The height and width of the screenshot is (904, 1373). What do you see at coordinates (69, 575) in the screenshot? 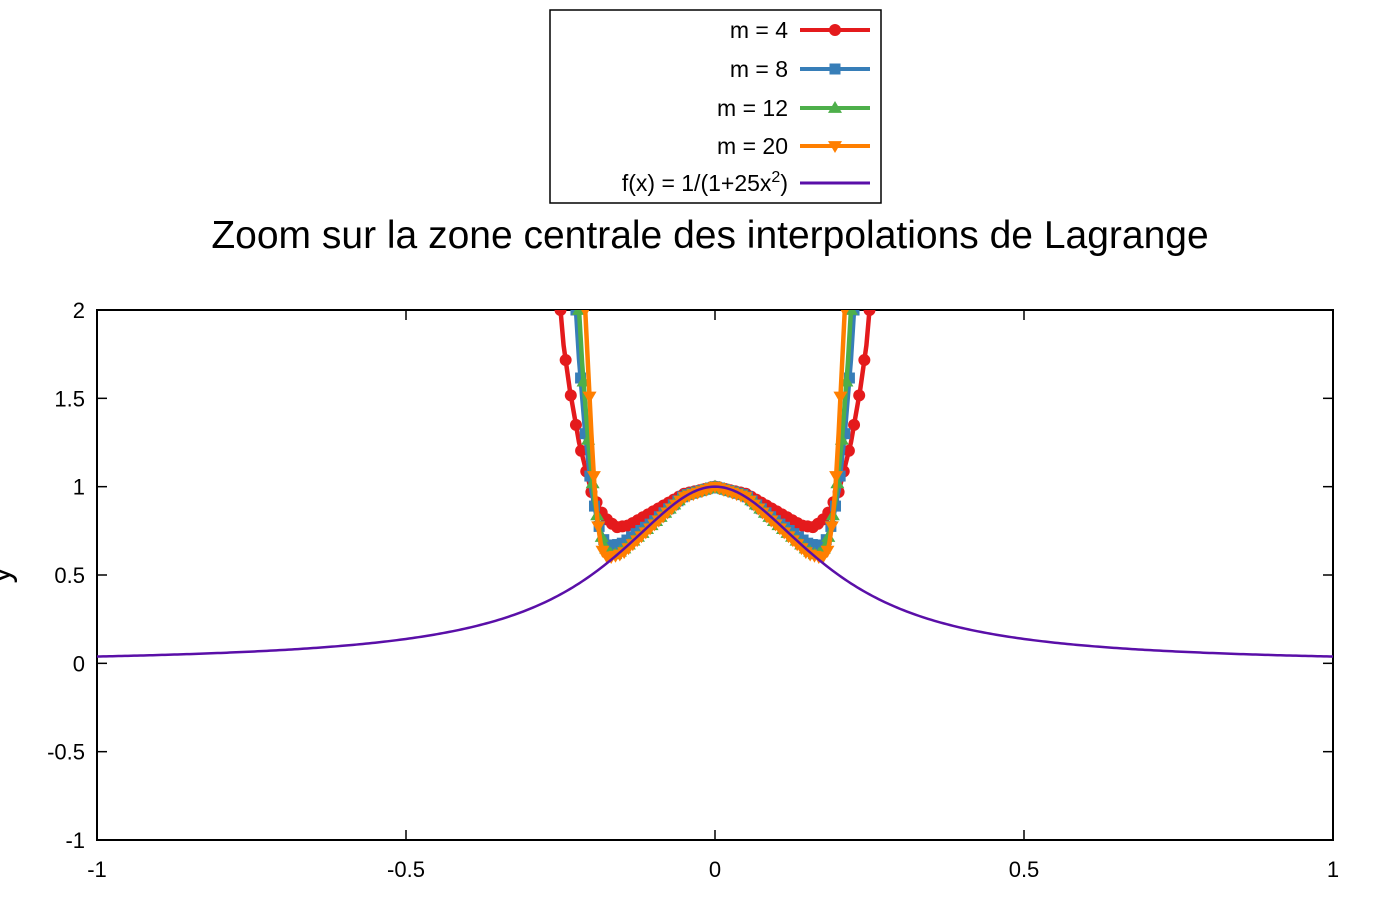
I see `y-tick-label: 0.5` at bounding box center [69, 575].